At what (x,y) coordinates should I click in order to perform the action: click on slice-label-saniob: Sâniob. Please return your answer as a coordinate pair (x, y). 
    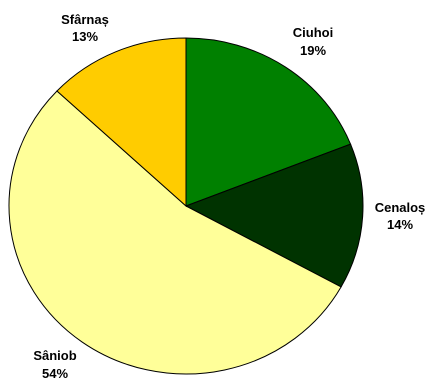
    Looking at the image, I should click on (54, 355).